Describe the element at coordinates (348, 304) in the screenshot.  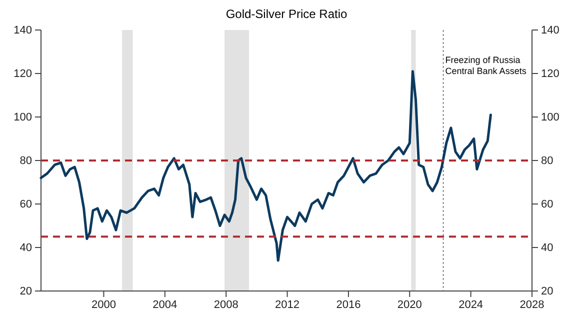
I see `x-tick-label: 2016` at that location.